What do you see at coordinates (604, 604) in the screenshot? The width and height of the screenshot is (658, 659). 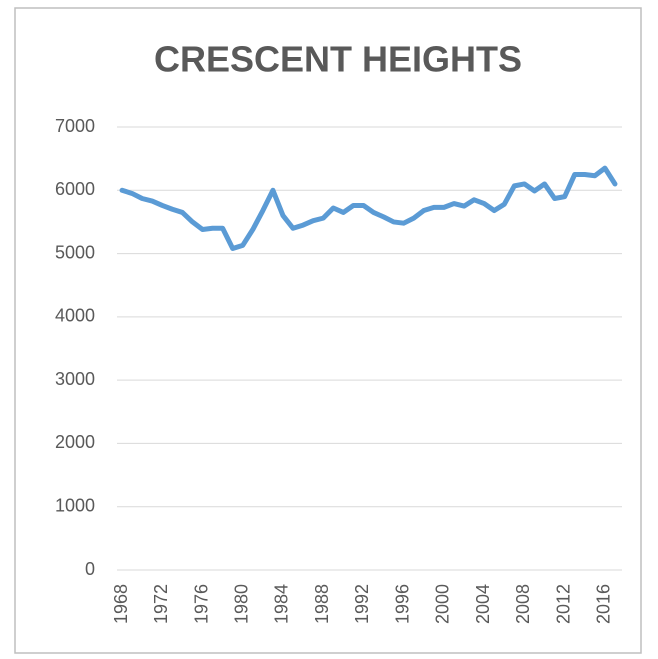 I see `x-tick-label: 2016` at bounding box center [604, 604].